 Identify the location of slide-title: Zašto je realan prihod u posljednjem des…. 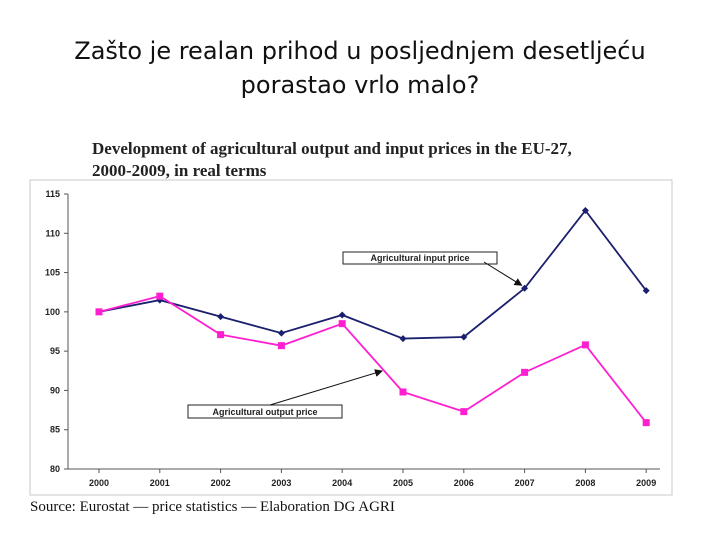
(360, 68).